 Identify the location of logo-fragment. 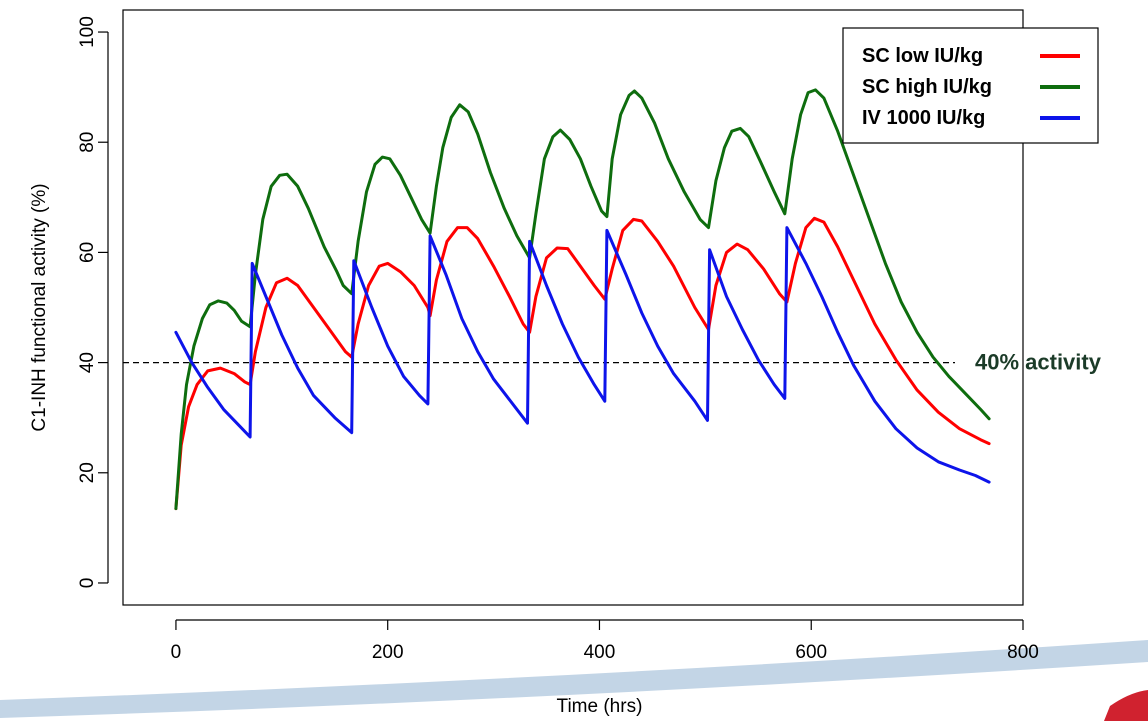
(1126, 705).